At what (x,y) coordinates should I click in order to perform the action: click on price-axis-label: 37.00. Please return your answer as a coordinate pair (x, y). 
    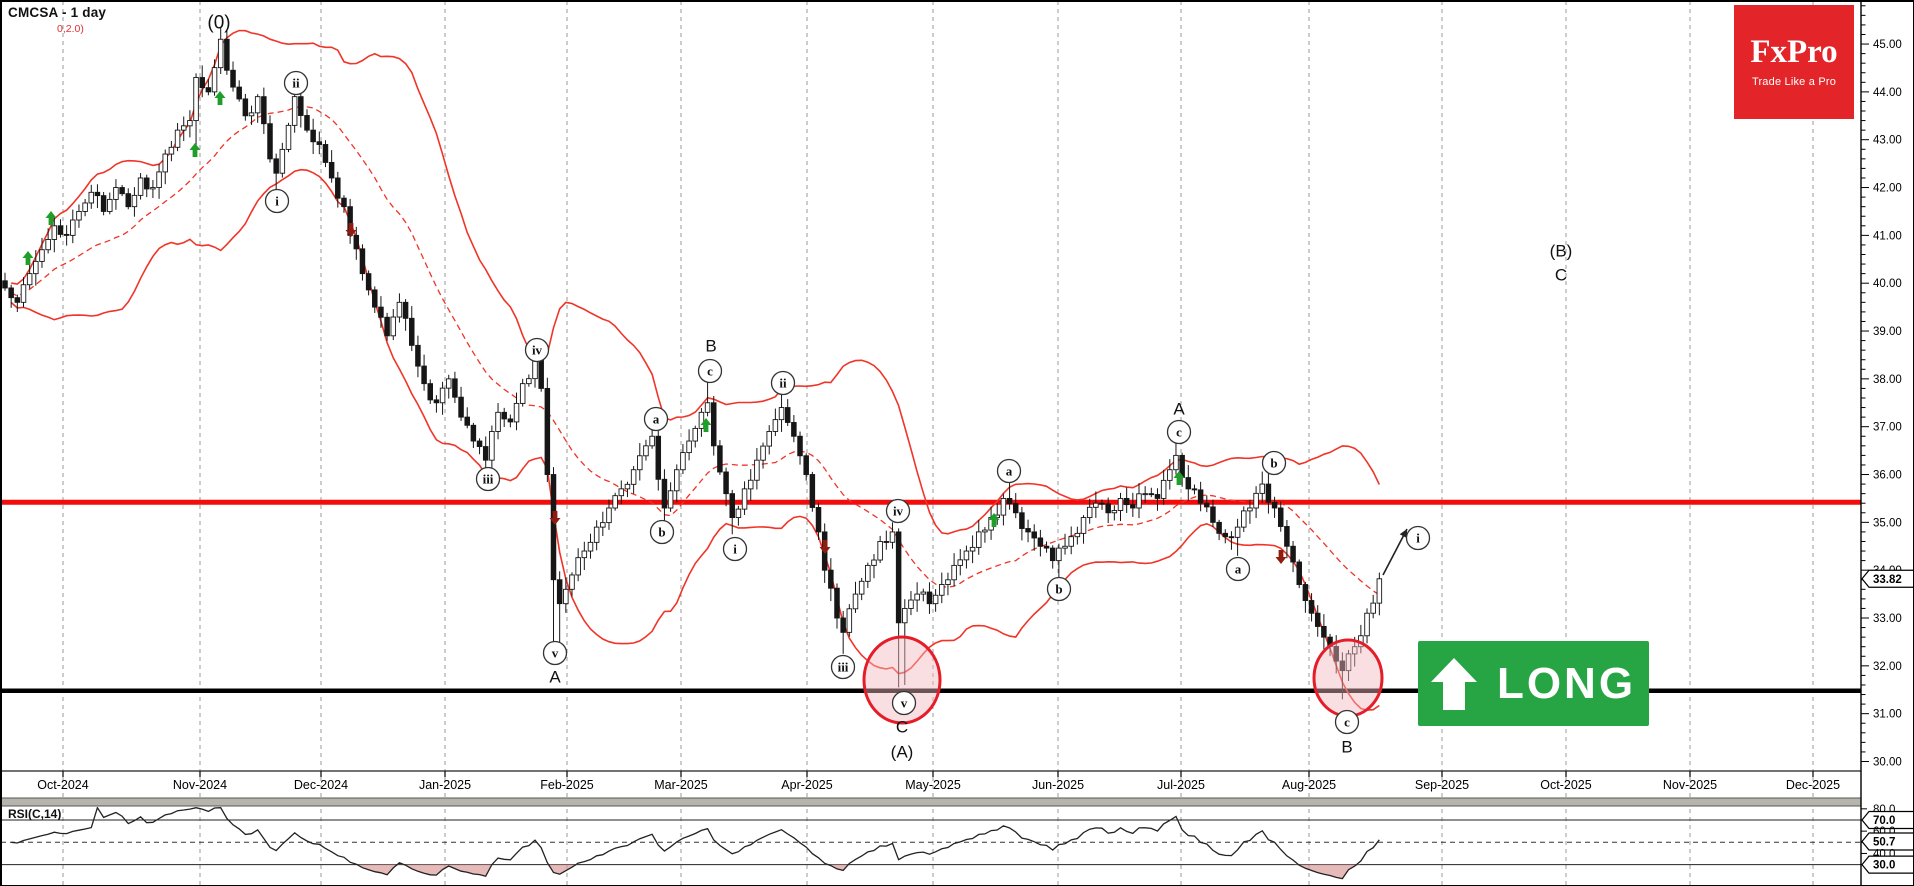
    Looking at the image, I should click on (1887, 428).